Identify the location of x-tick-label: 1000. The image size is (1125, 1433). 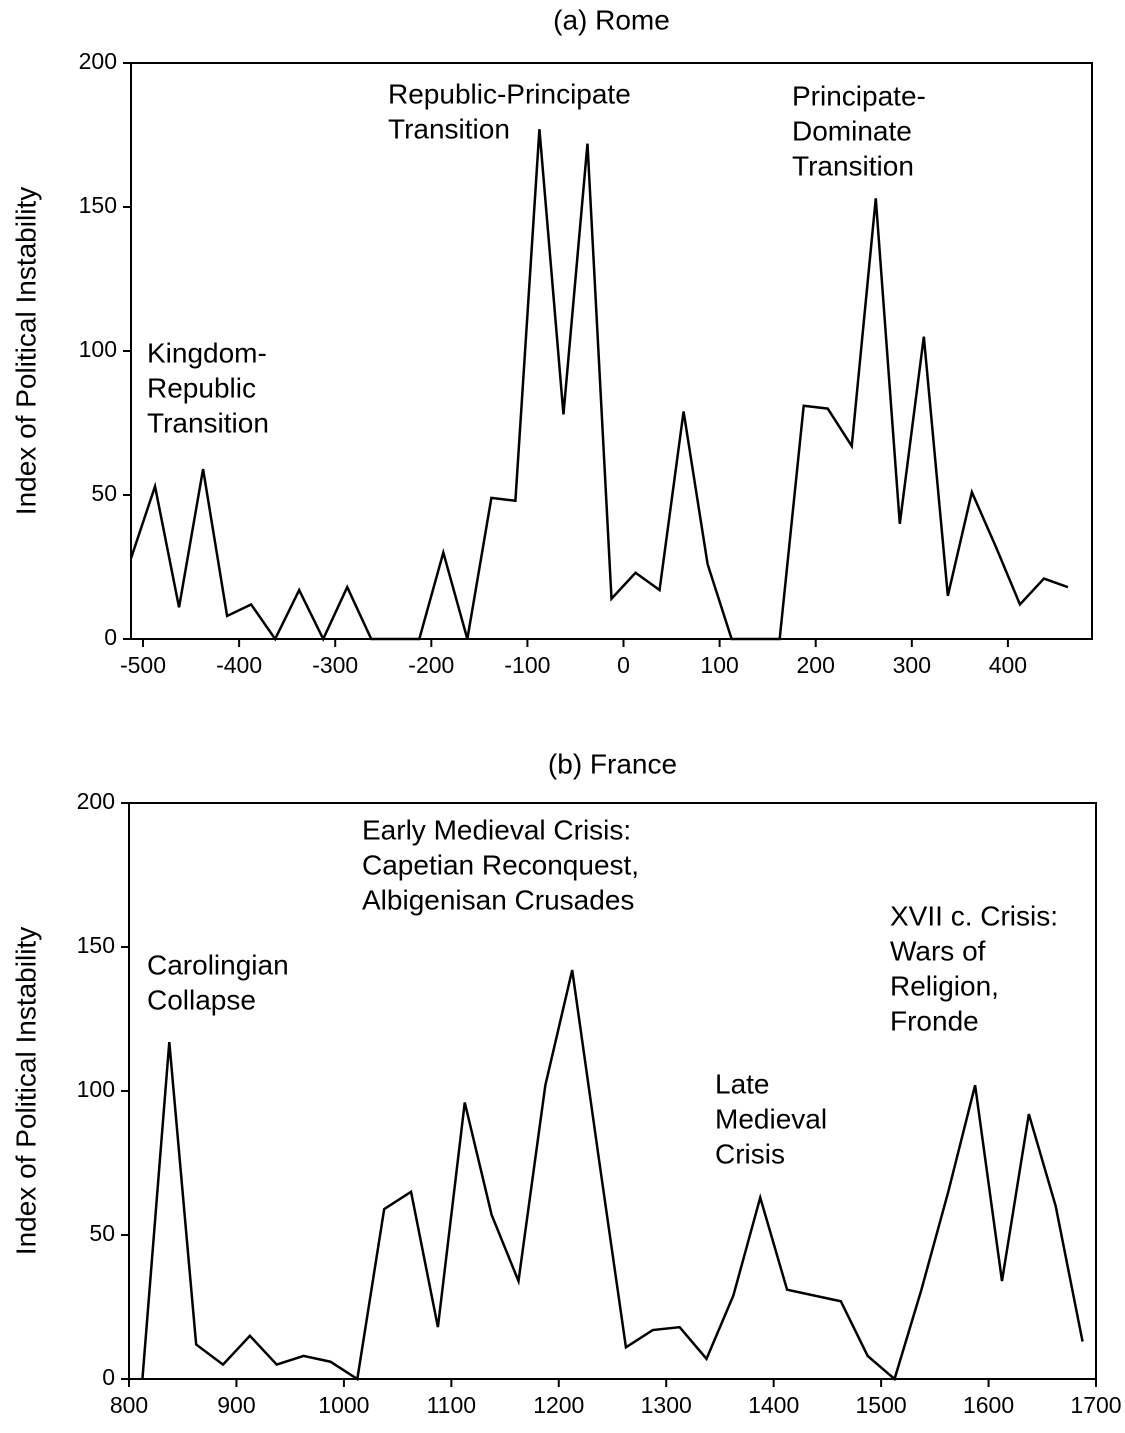
(343, 1405).